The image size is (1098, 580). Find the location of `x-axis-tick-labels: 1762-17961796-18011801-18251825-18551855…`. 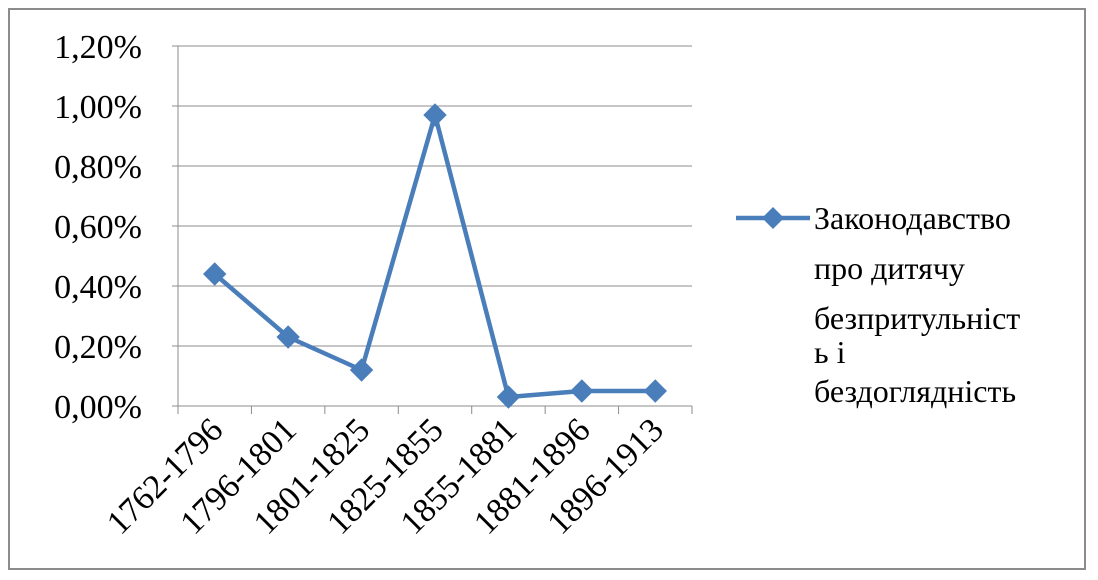

x-axis-tick-labels: 1762-17961796-18011801-18251825-18551855… is located at coordinates (385, 476).